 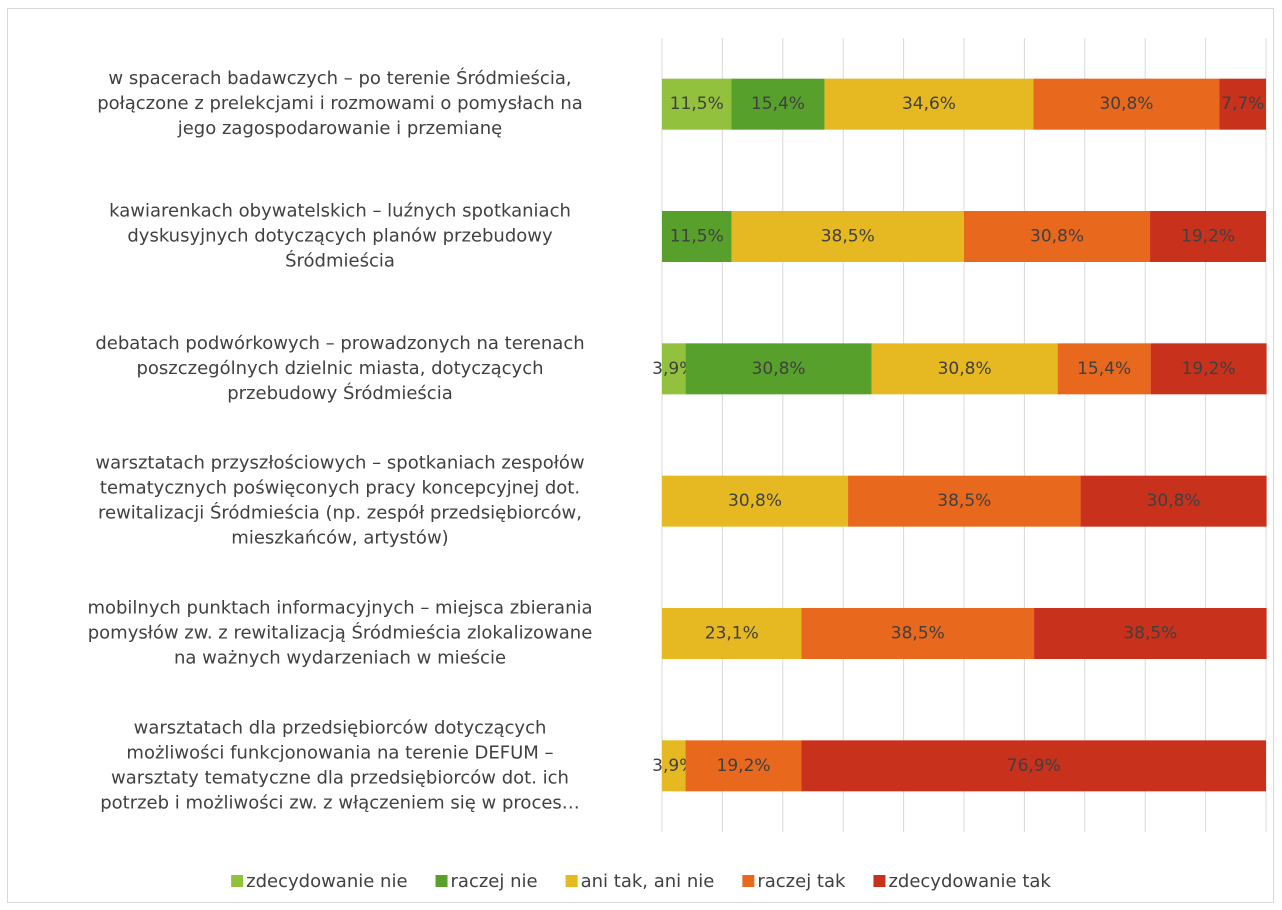 I want to click on value-label: 34,6%, so click(x=929, y=104).